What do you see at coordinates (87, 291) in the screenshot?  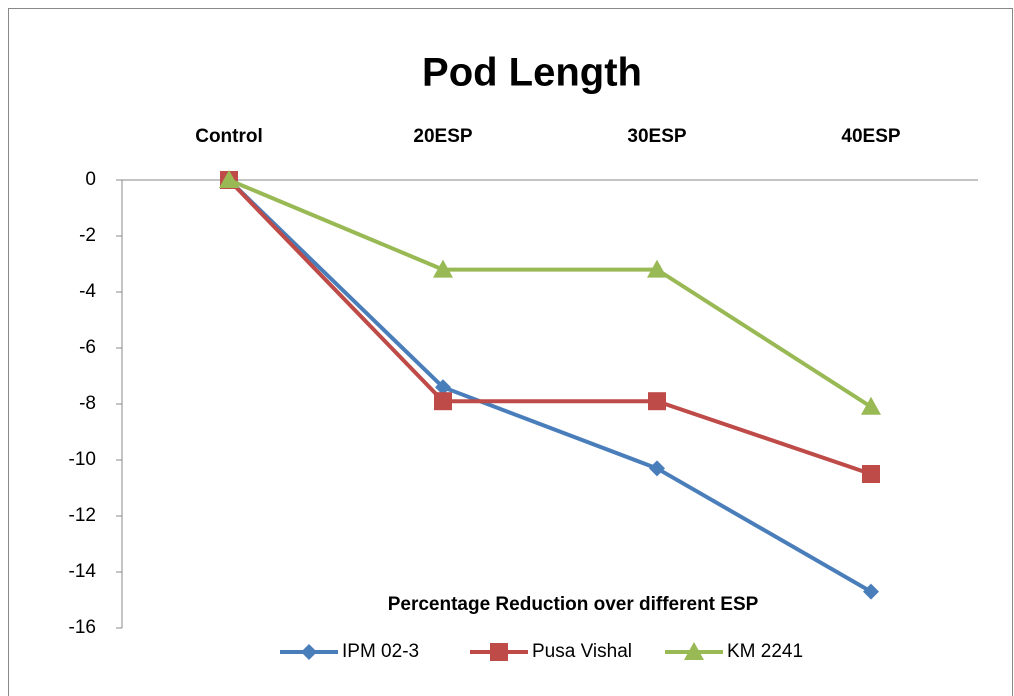 I see `y-tick-label: -4` at bounding box center [87, 291].